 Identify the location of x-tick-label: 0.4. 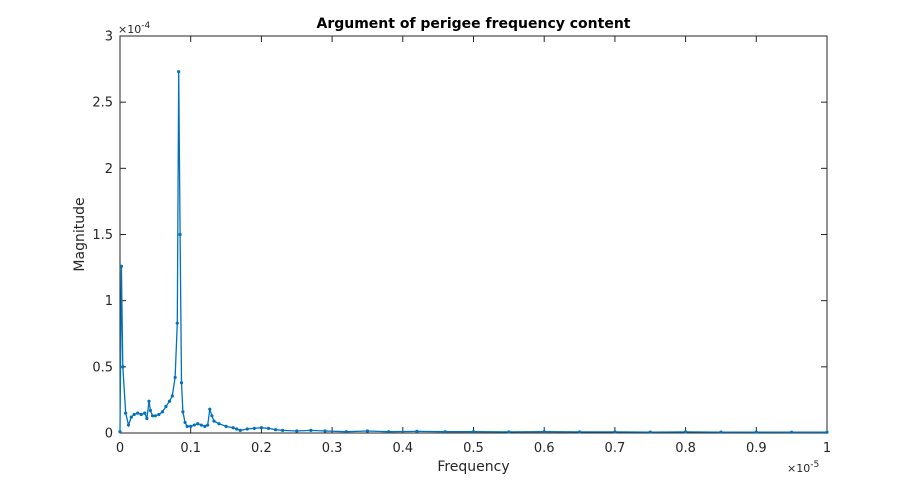
(402, 448).